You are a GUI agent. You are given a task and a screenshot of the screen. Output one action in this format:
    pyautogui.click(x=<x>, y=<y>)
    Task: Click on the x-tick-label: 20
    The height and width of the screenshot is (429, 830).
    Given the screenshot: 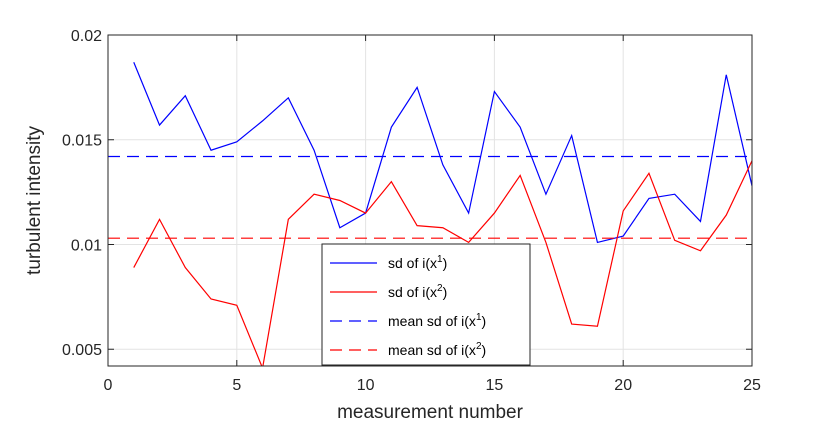 What is the action you would take?
    pyautogui.click(x=623, y=385)
    